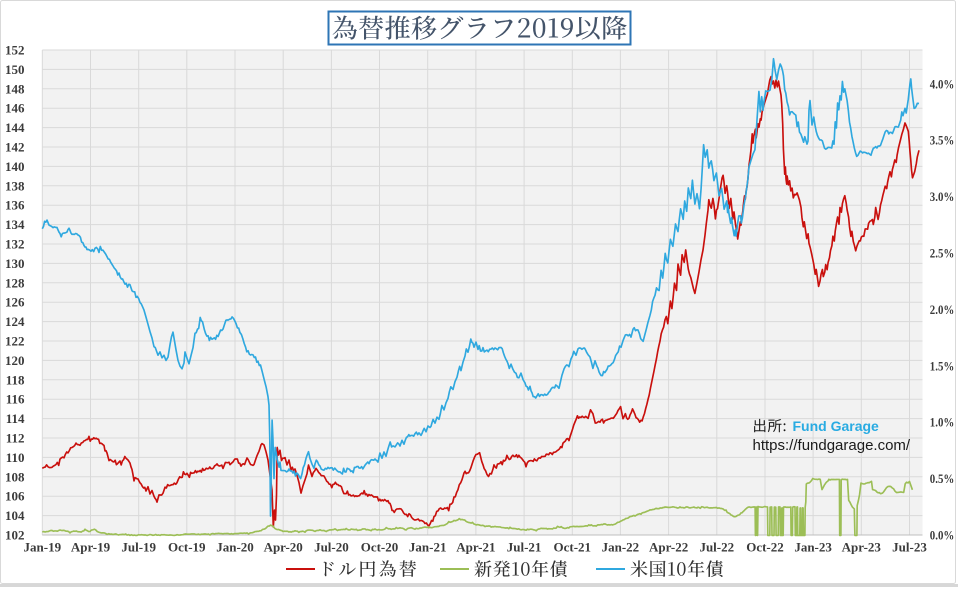 This screenshot has height=592, width=958. What do you see at coordinates (942, 196) in the screenshot?
I see `svg-text: 3.0%` at bounding box center [942, 196].